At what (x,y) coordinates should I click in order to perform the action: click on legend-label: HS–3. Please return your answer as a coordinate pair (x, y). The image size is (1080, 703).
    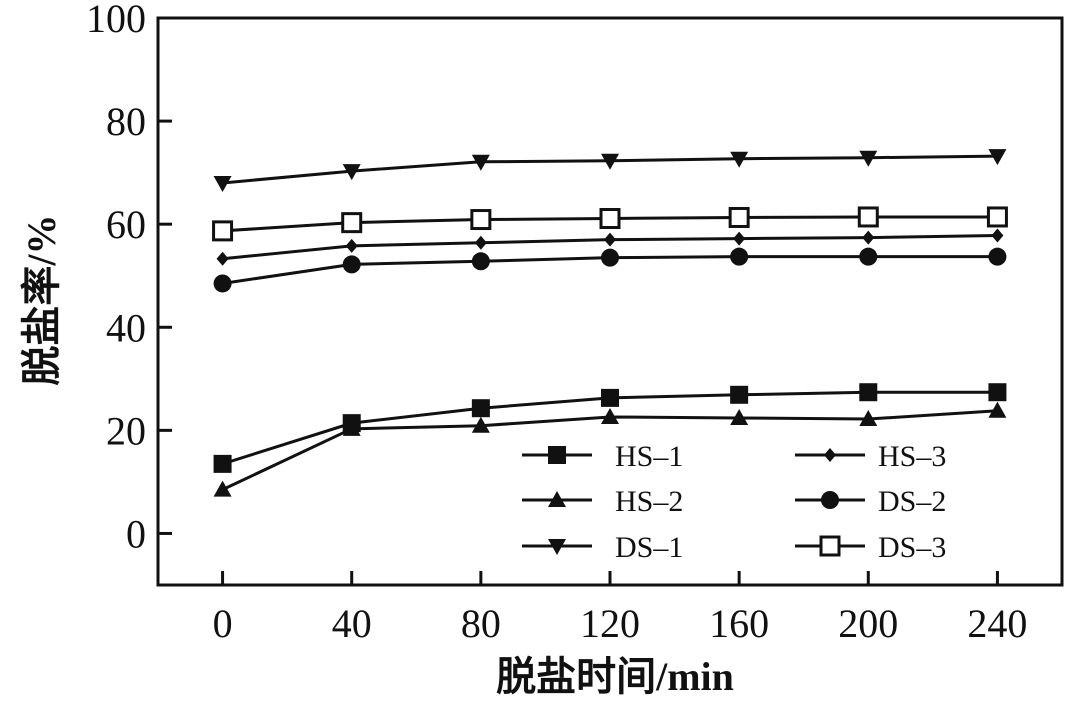
    Looking at the image, I should click on (912, 456).